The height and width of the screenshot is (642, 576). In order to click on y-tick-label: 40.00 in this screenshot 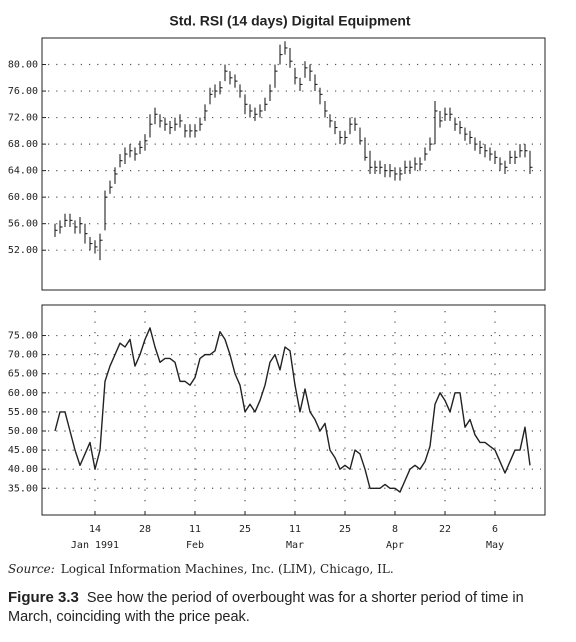, I will do `click(23, 469)`.